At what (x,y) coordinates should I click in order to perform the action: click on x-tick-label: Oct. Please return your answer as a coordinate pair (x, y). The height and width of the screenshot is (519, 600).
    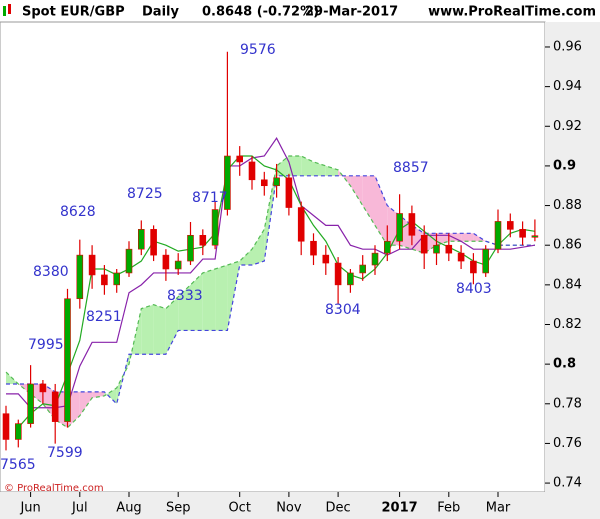
    Looking at the image, I should click on (239, 508).